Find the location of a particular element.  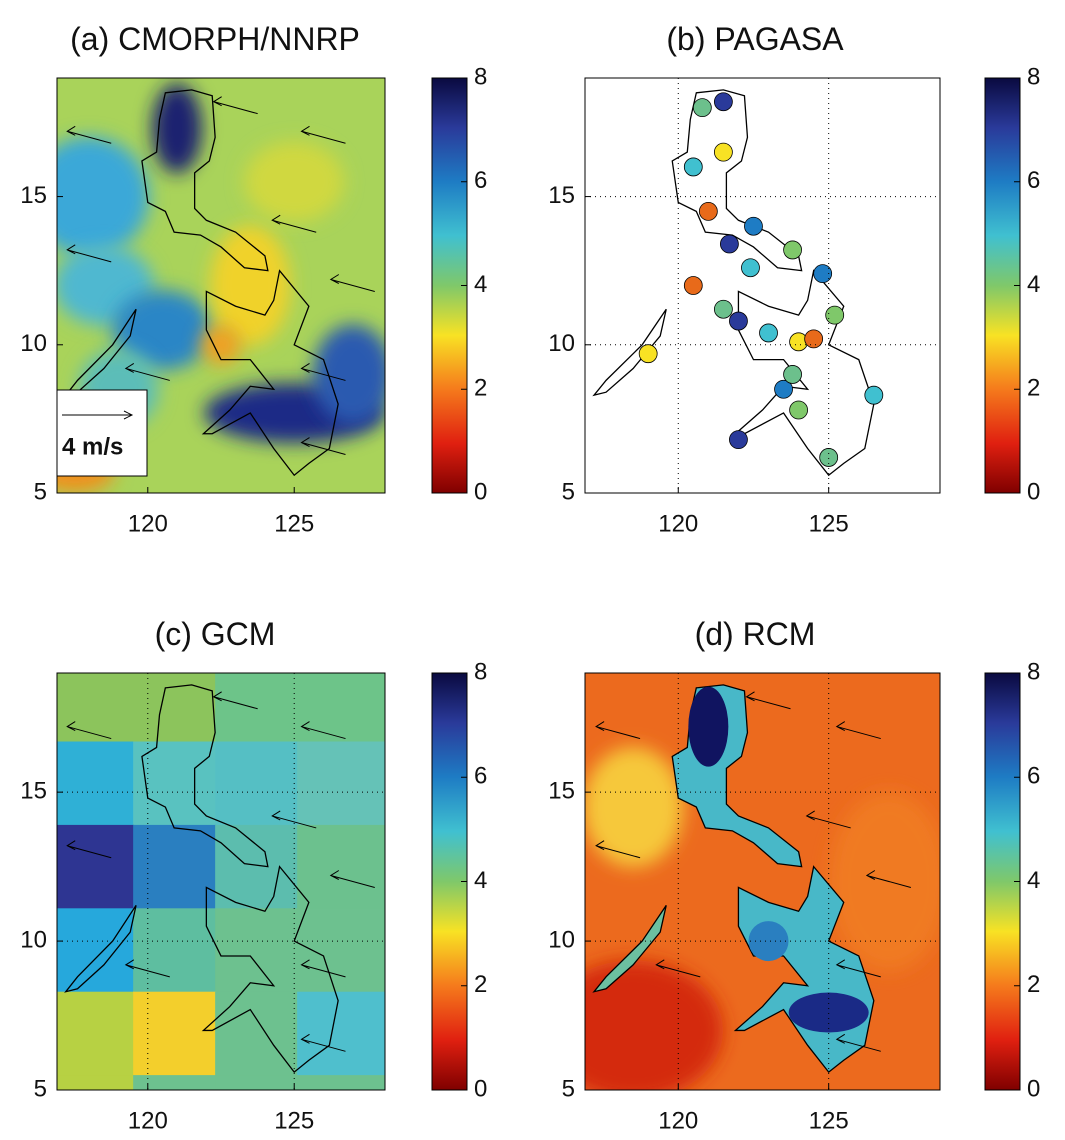

panel-title: (a) CMORPH/NNRP is located at coordinates (215, 39).